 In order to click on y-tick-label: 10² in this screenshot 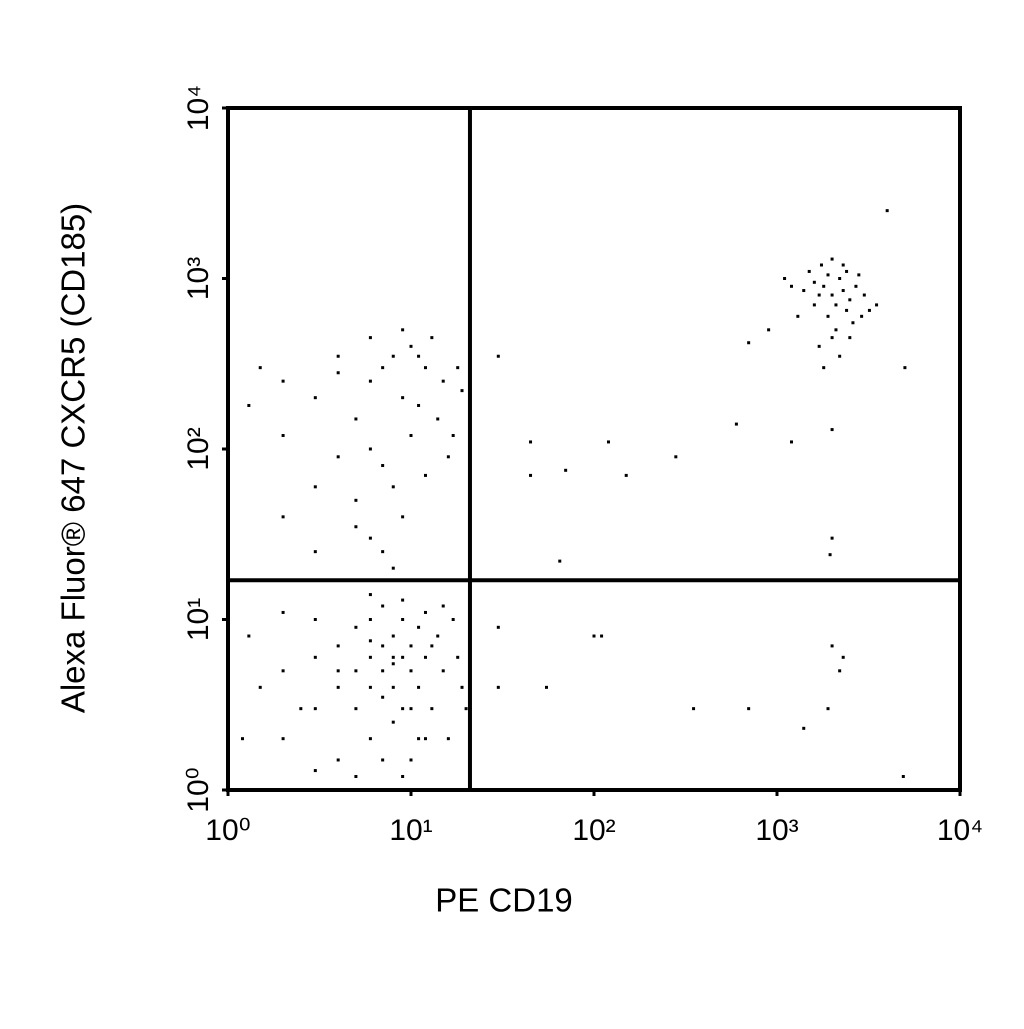, I will do `click(198, 448)`.